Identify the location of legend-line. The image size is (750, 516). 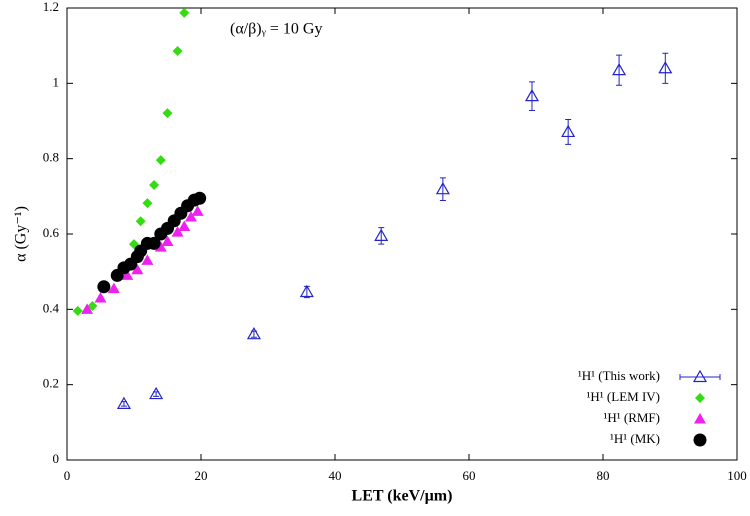
(700, 377).